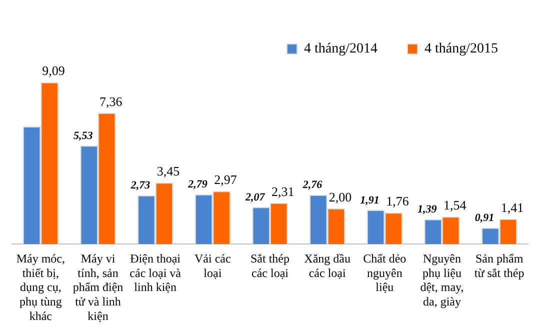 This screenshot has width=540, height=335. I want to click on data-label: 2,07, so click(255, 198).